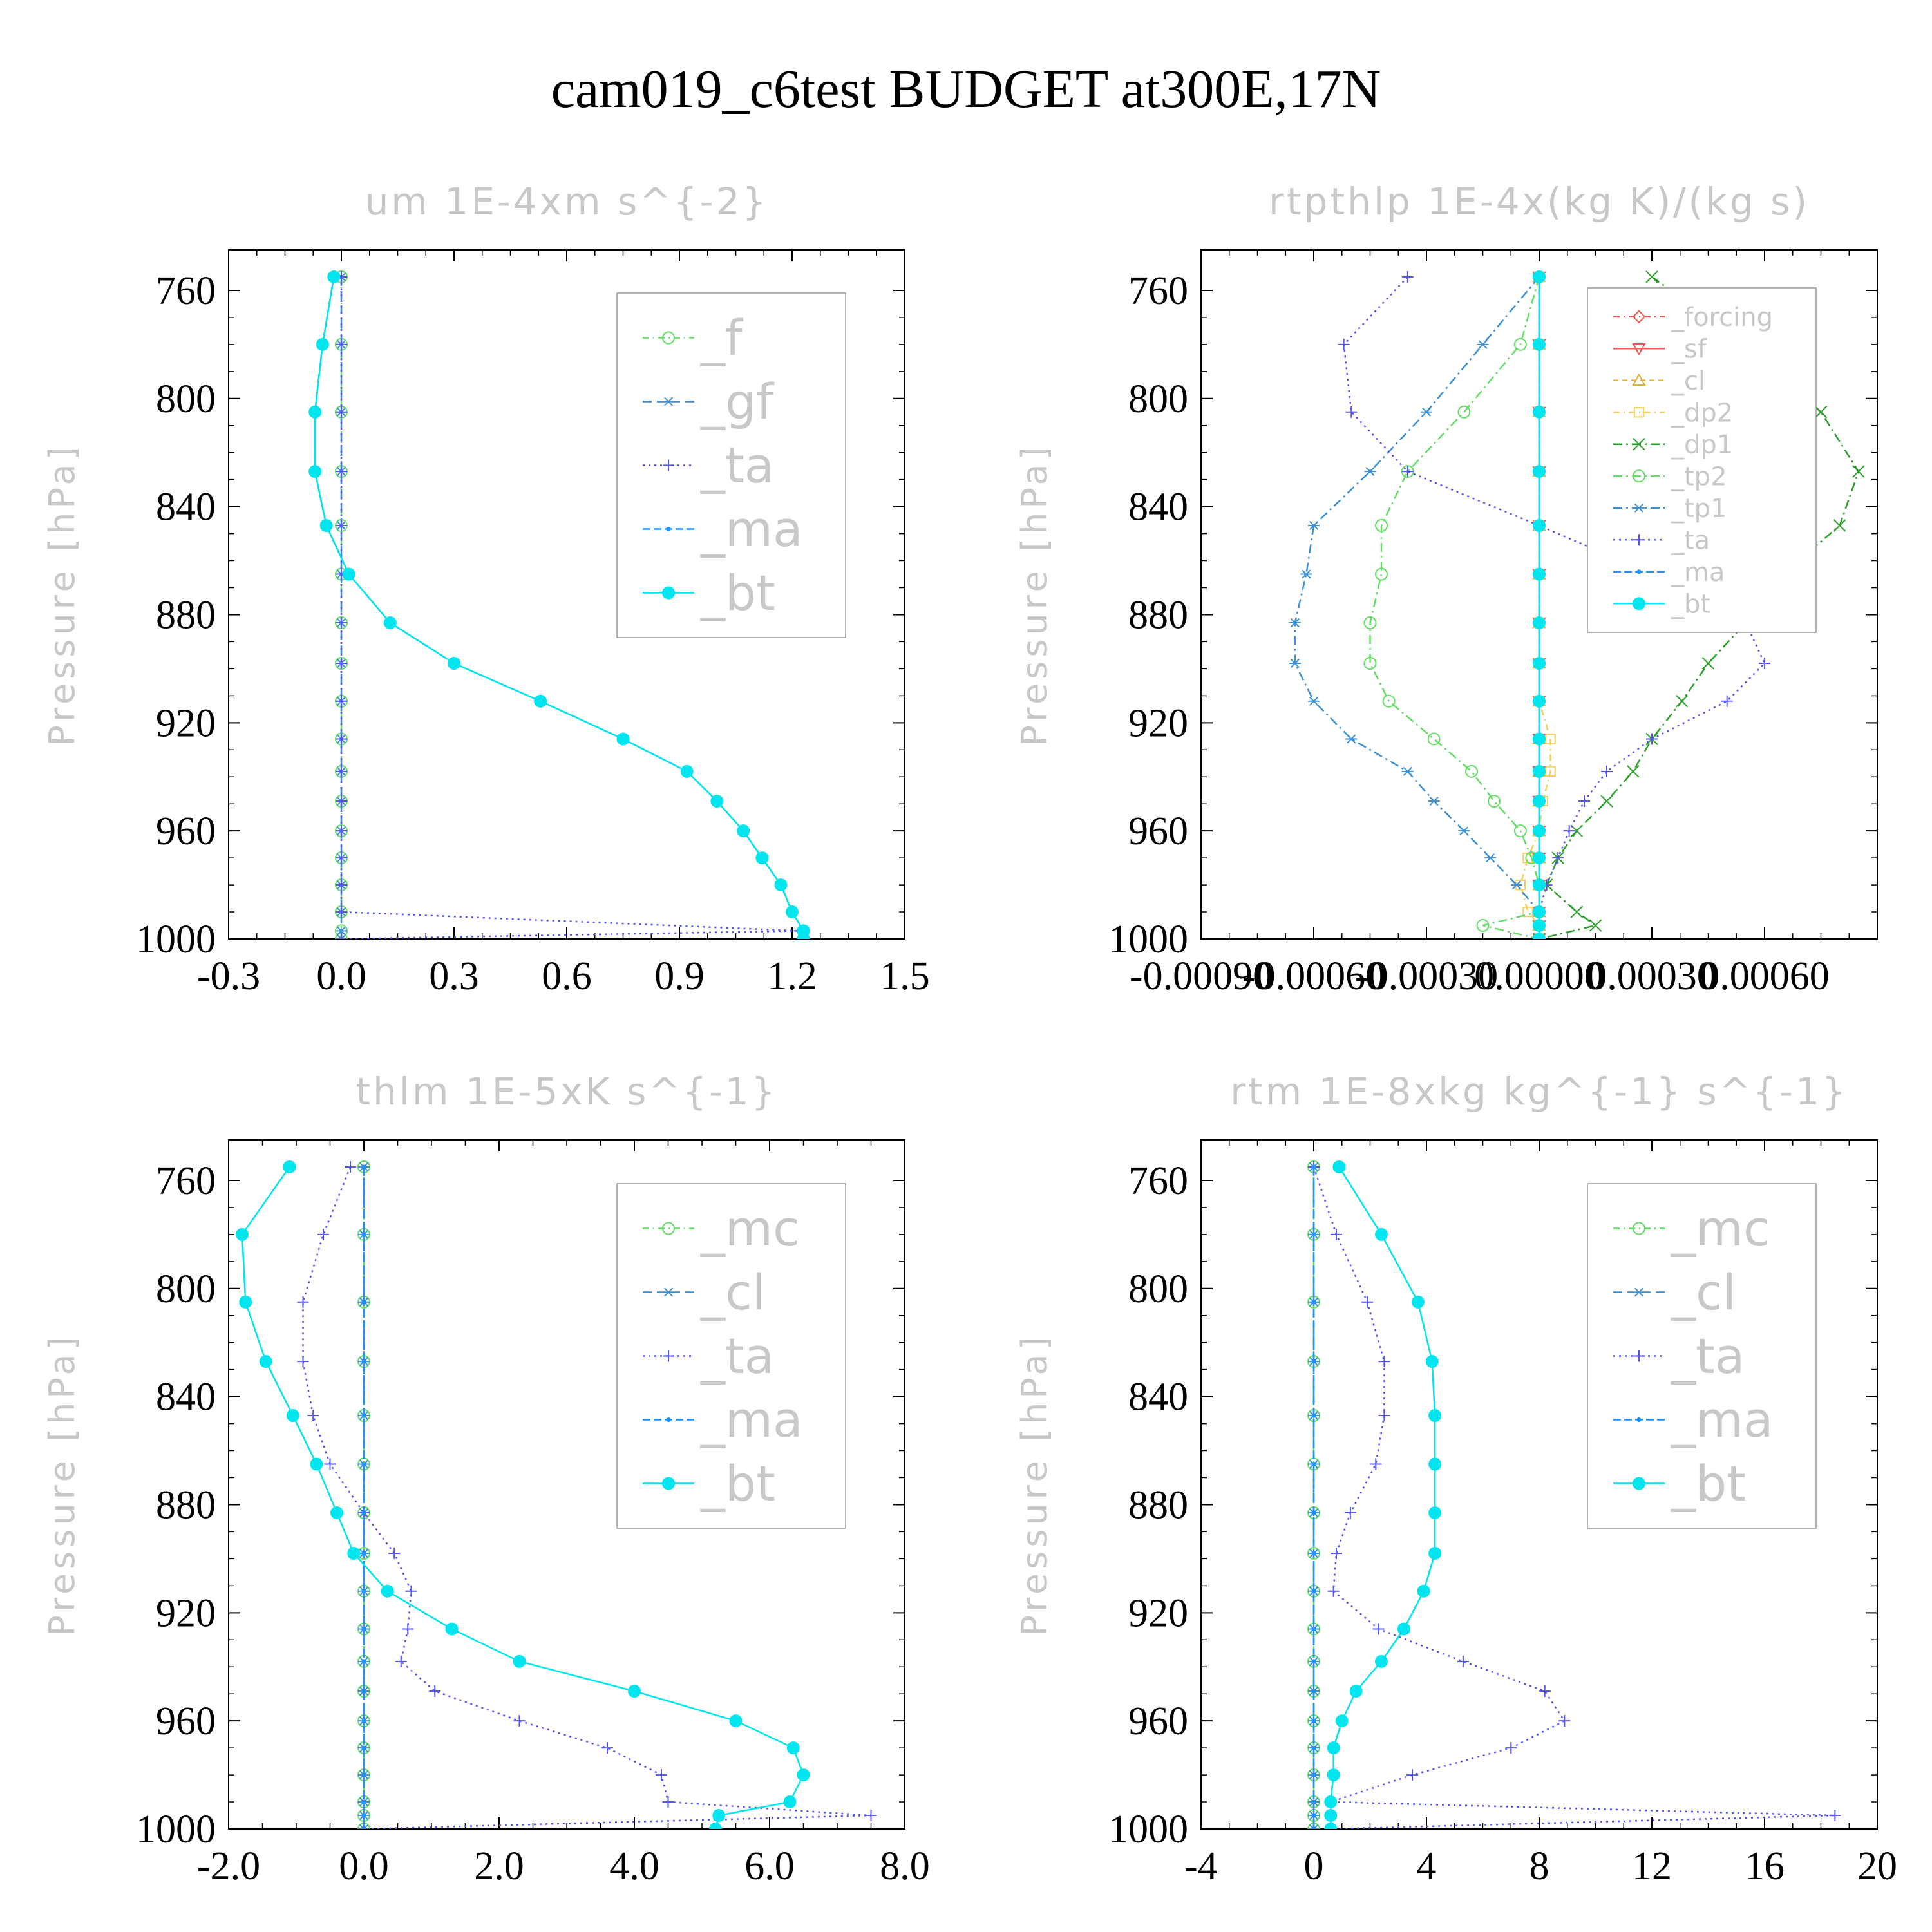 This screenshot has width=1932, height=1932. What do you see at coordinates (738, 401) in the screenshot?
I see `legend-label: _gf` at bounding box center [738, 401].